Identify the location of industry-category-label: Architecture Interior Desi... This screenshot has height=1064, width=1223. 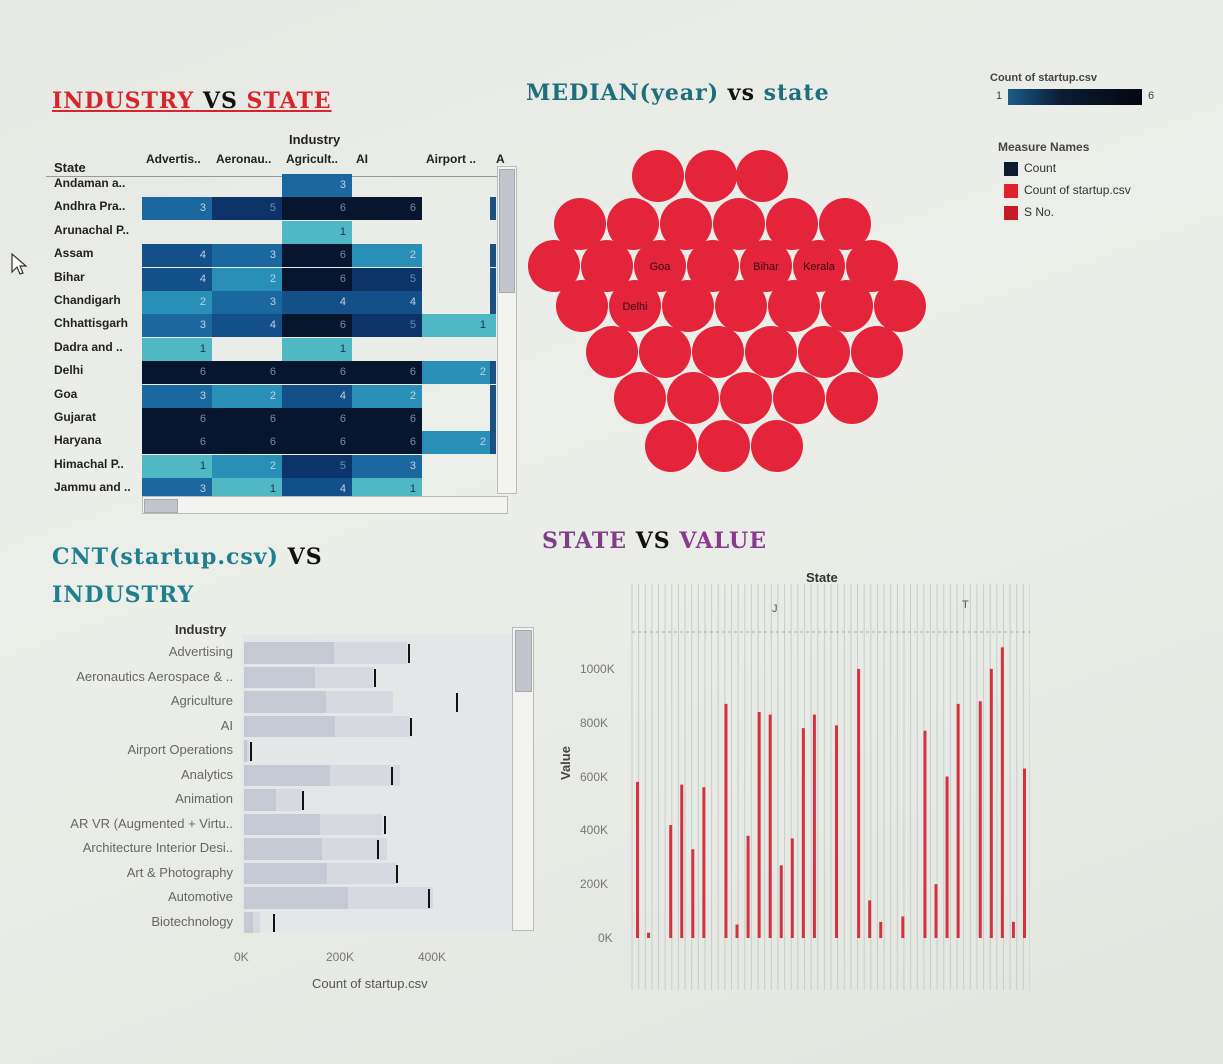
(157, 847).